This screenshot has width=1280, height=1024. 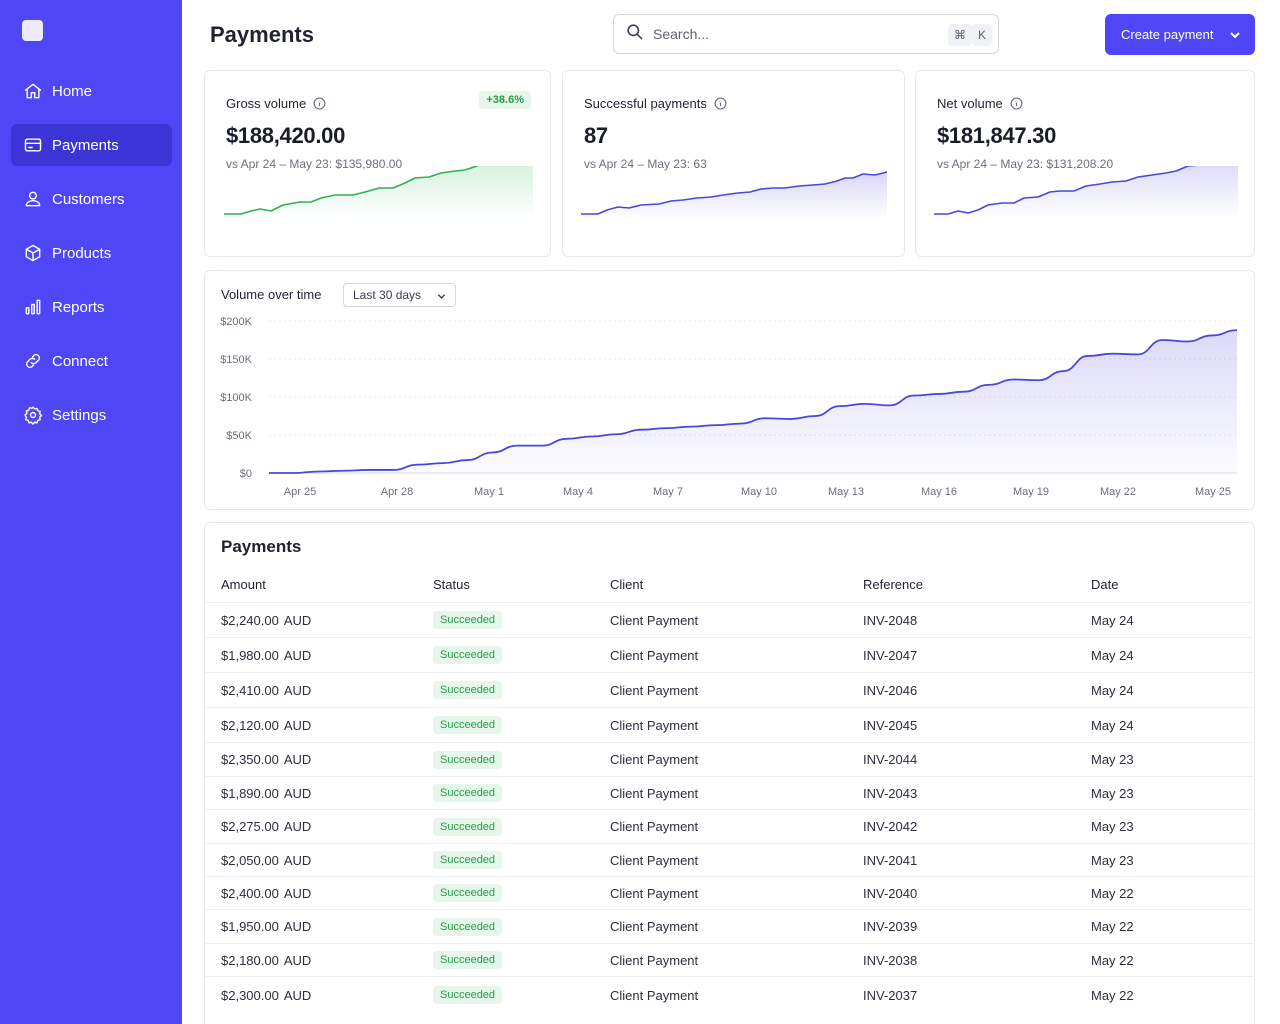 I want to click on metric-value: $188,420.00, so click(x=286, y=135).